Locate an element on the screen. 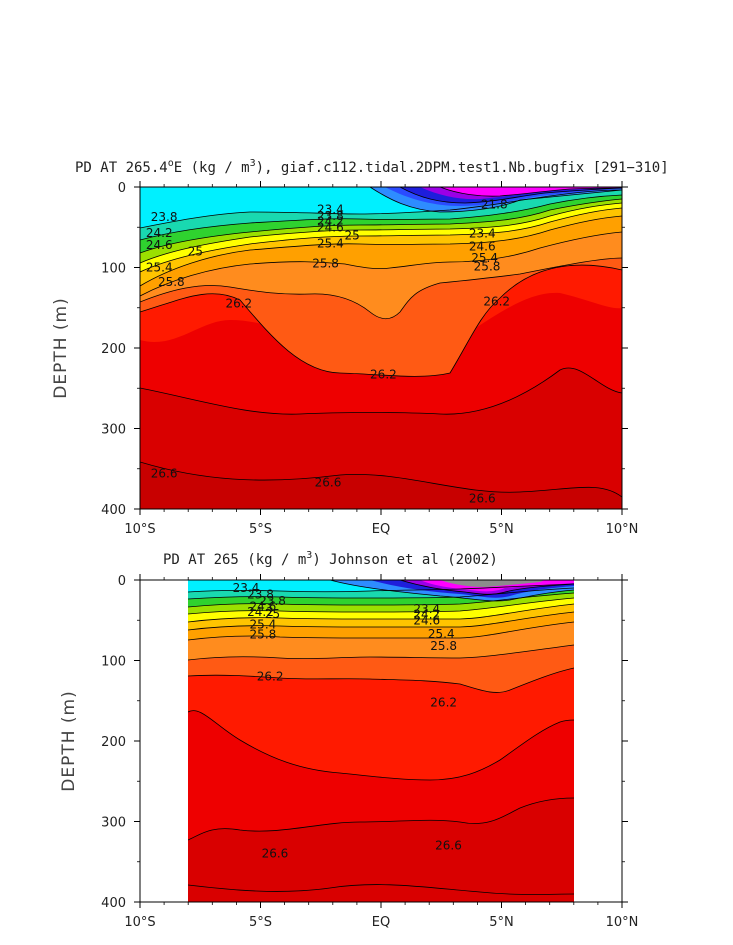 This screenshot has height=945, width=733. panel-top-ylabel: DEPTH (m) is located at coordinates (61, 347).